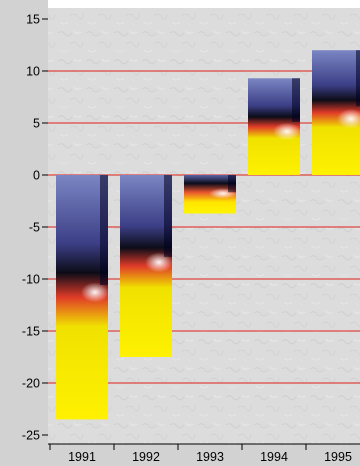 The height and width of the screenshot is (466, 360). Describe the element at coordinates (36, 124) in the screenshot. I see `y-tick-label: 5` at that location.